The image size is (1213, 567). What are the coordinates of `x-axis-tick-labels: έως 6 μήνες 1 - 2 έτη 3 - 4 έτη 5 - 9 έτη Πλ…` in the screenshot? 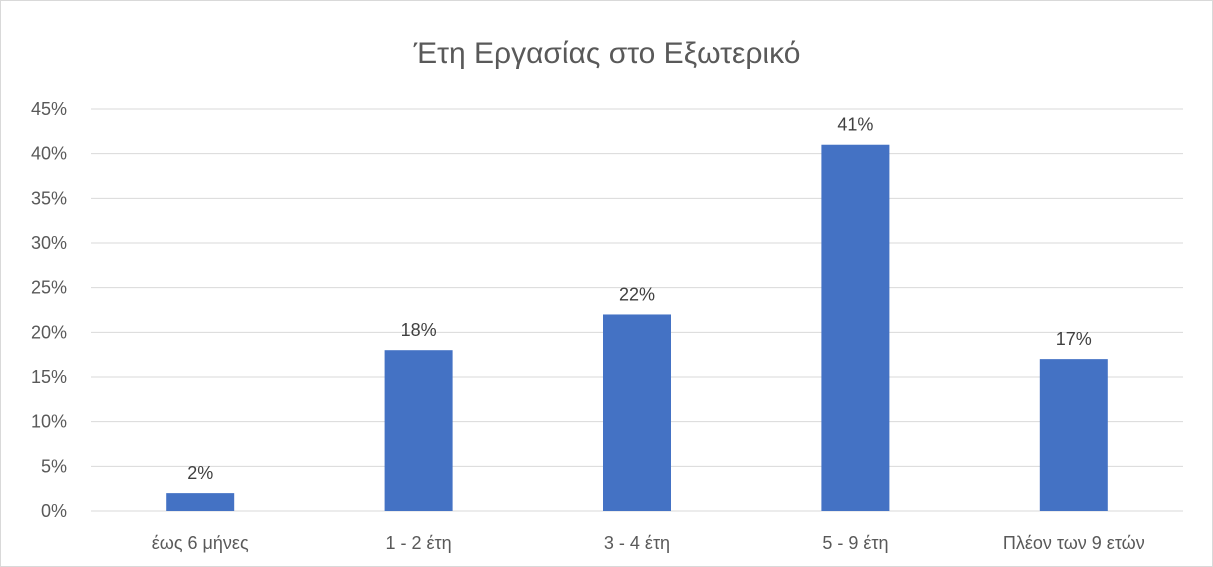 It's located at (648, 543).